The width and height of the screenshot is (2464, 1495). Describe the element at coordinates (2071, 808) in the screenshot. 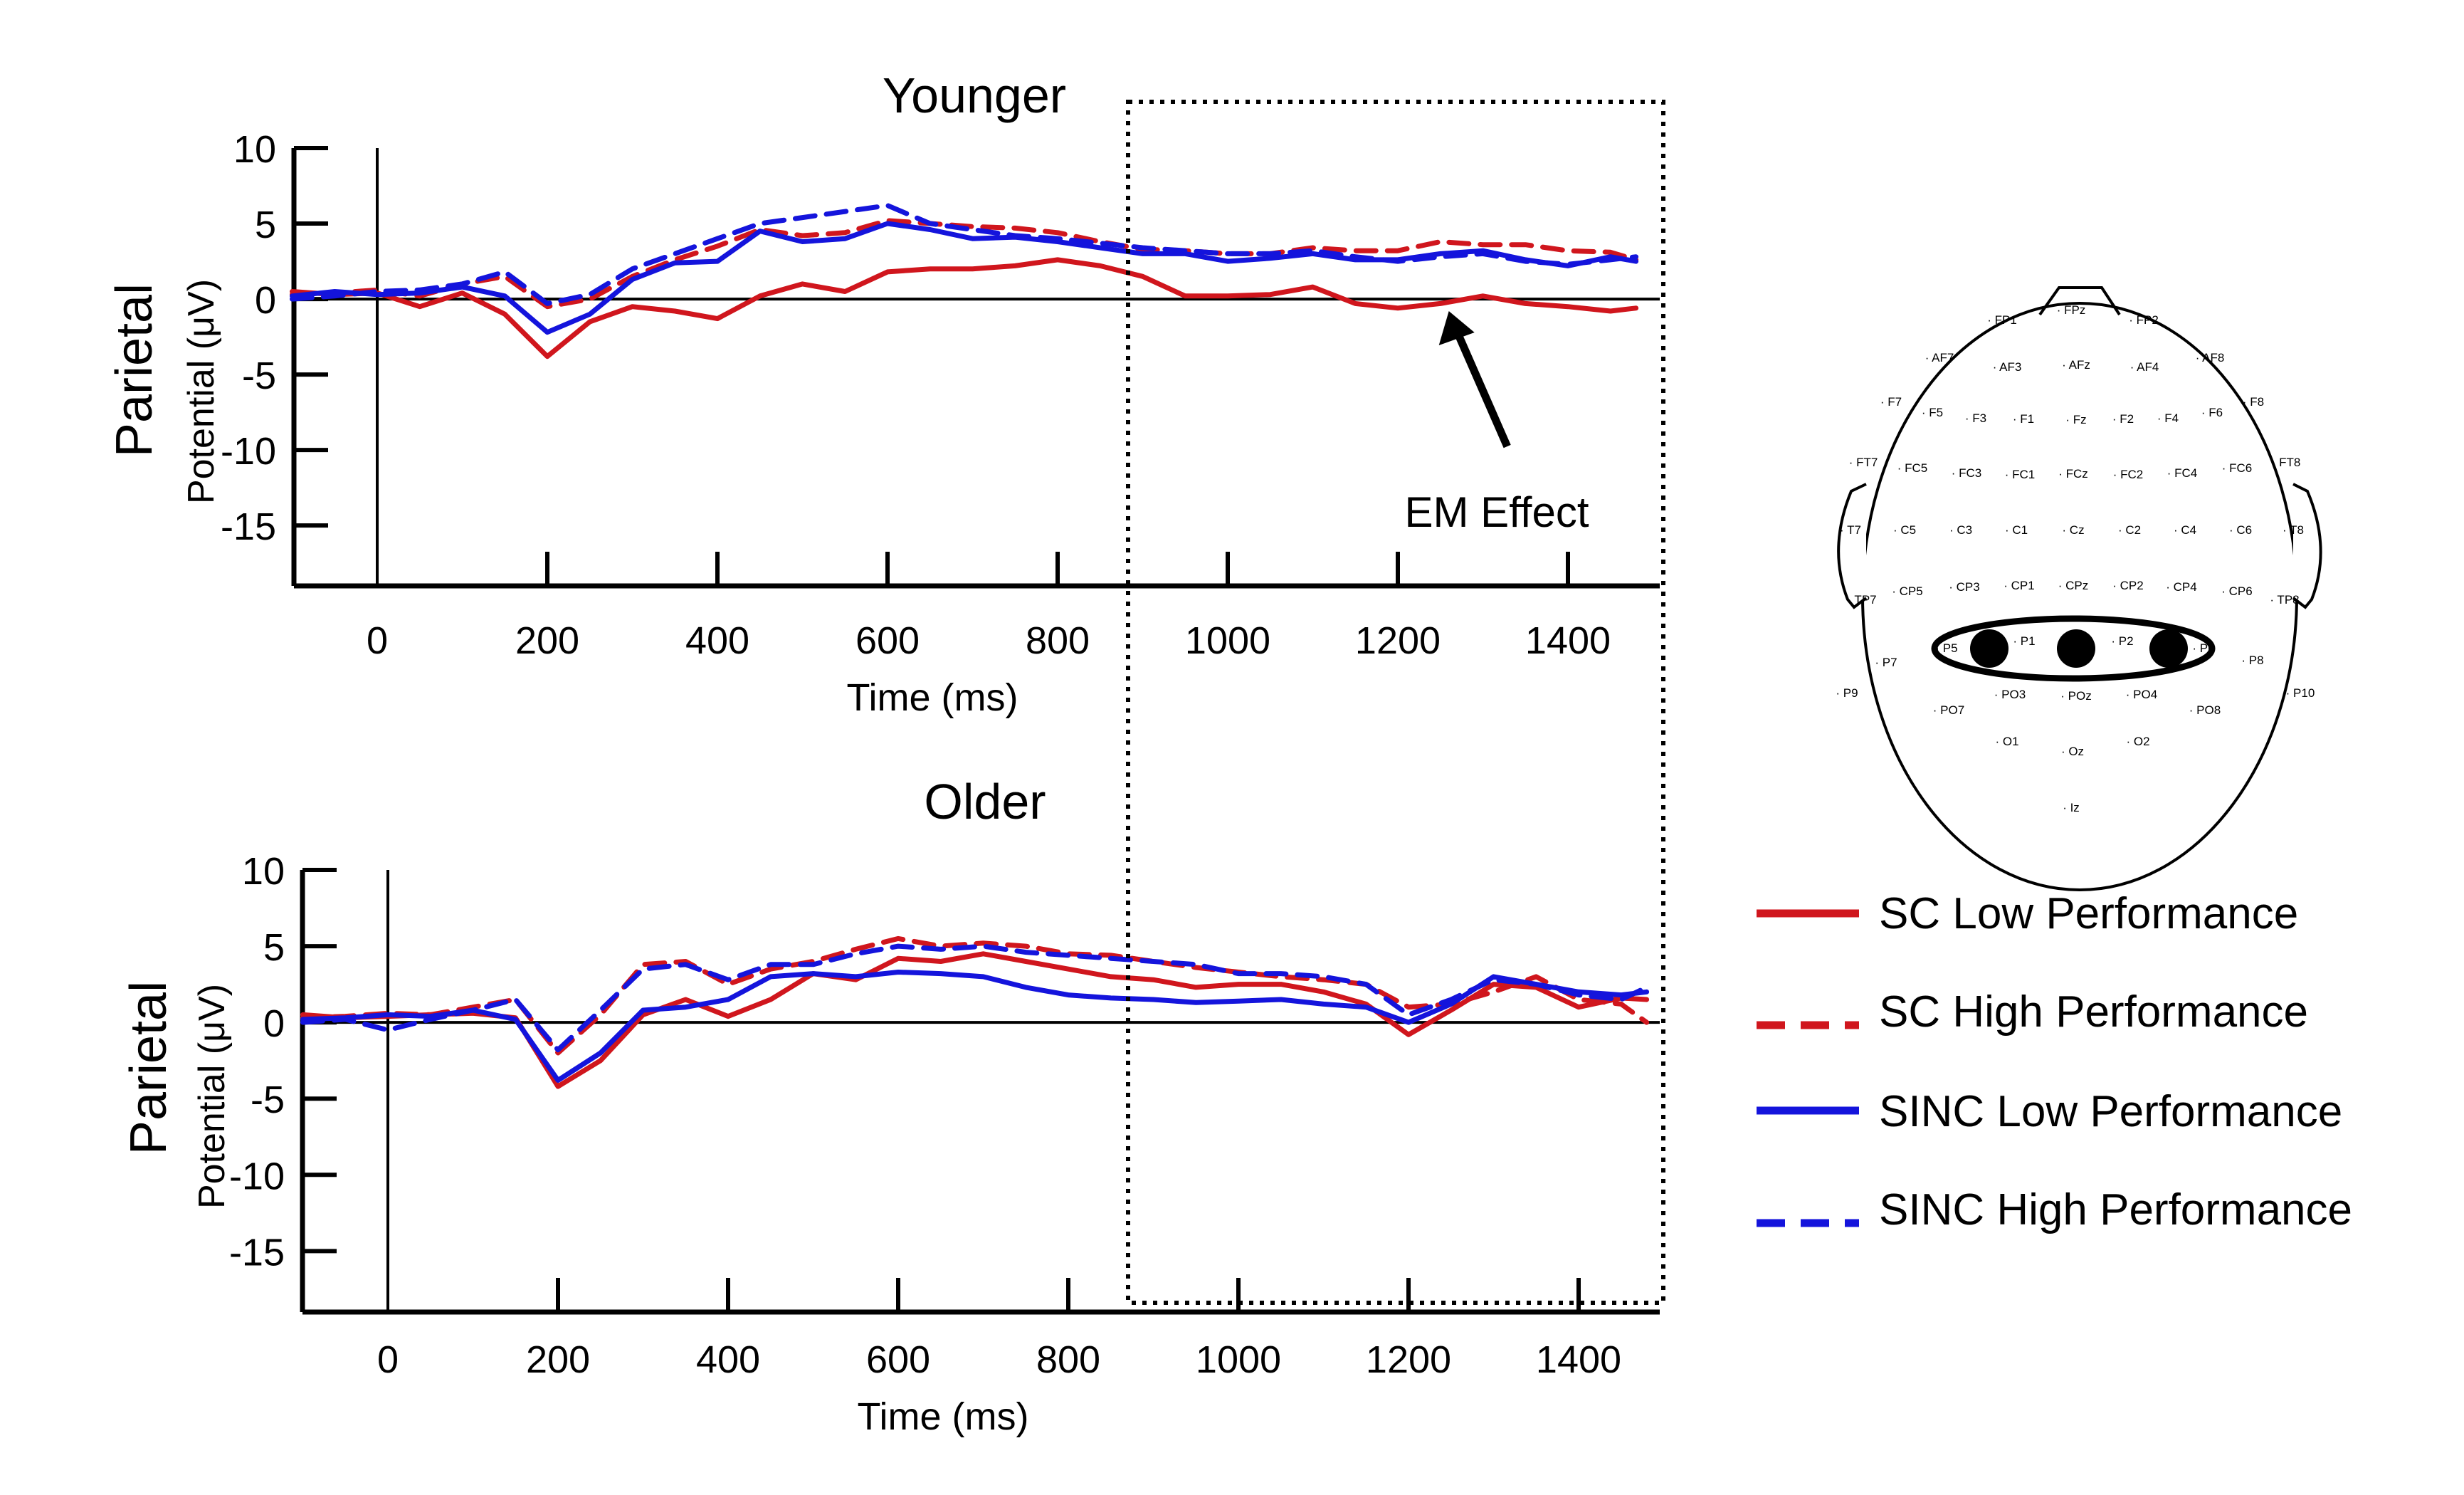

I see `electrode-label-iz: · Iz` at that location.